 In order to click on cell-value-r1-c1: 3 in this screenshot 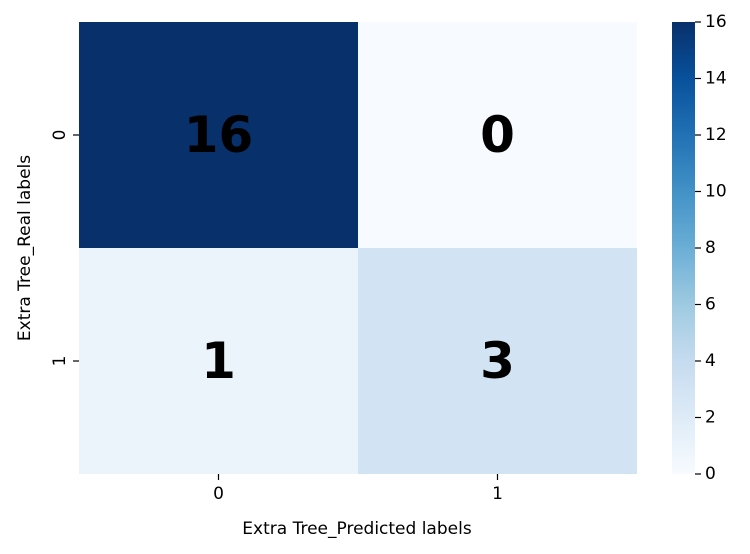, I will do `click(497, 361)`.